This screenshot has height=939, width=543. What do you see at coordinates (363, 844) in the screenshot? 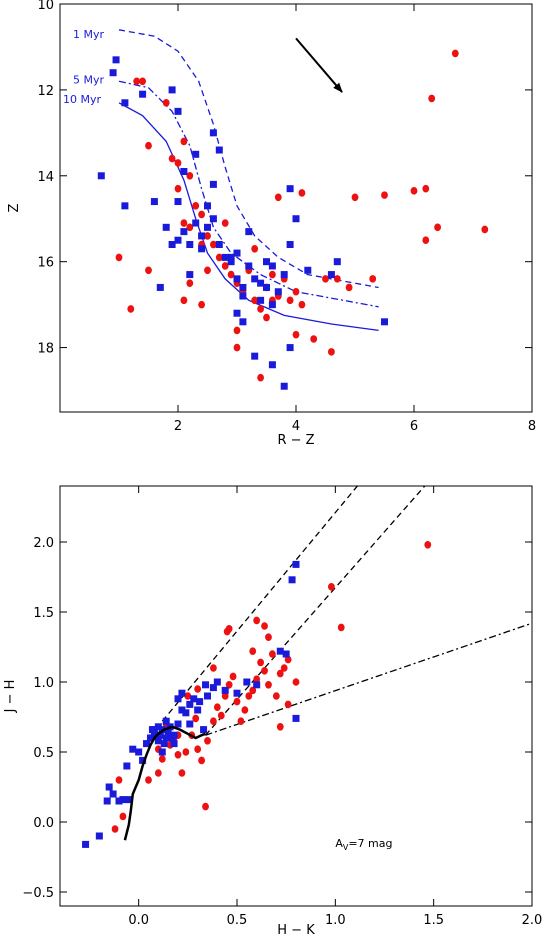
I see `extinction-annotation: AV=7 mag` at bounding box center [363, 844].